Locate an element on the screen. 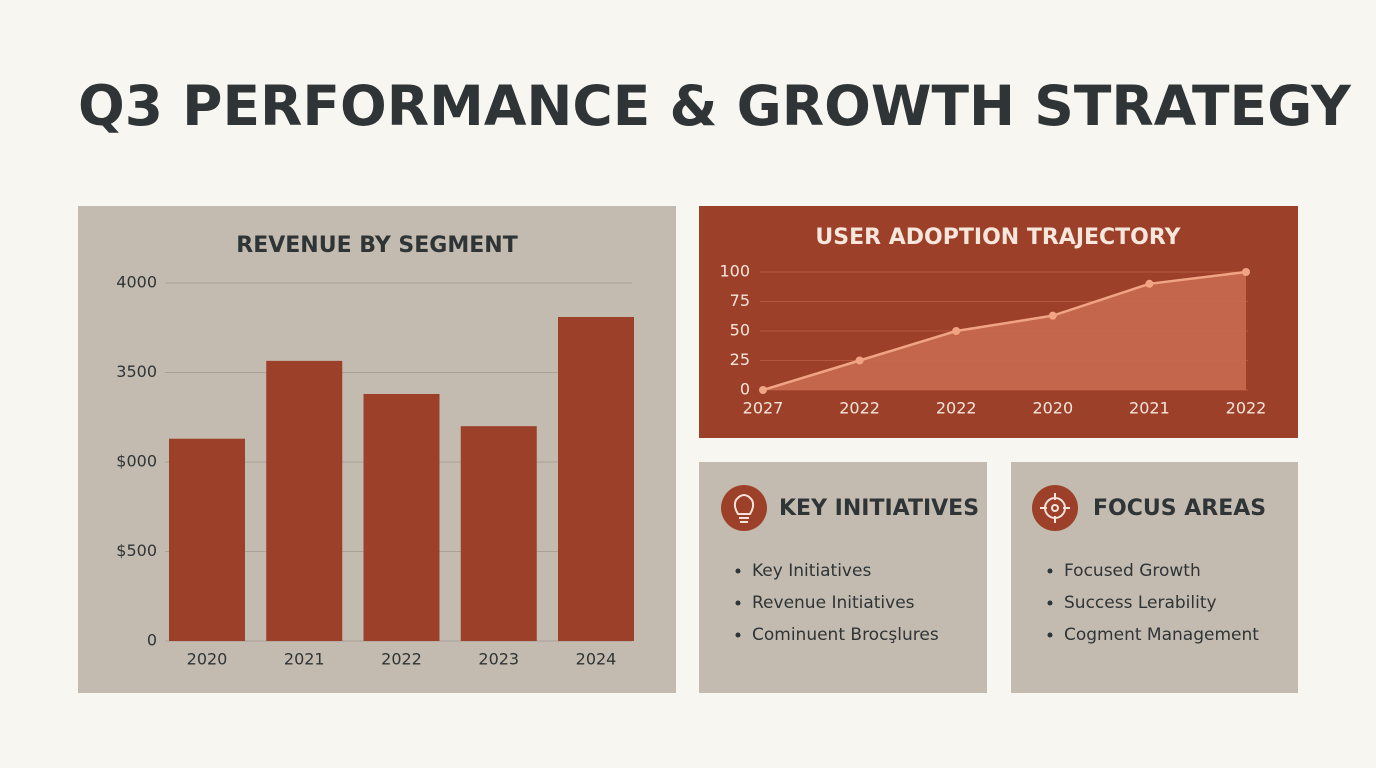  x-tick-label: 2023 is located at coordinates (498, 659).